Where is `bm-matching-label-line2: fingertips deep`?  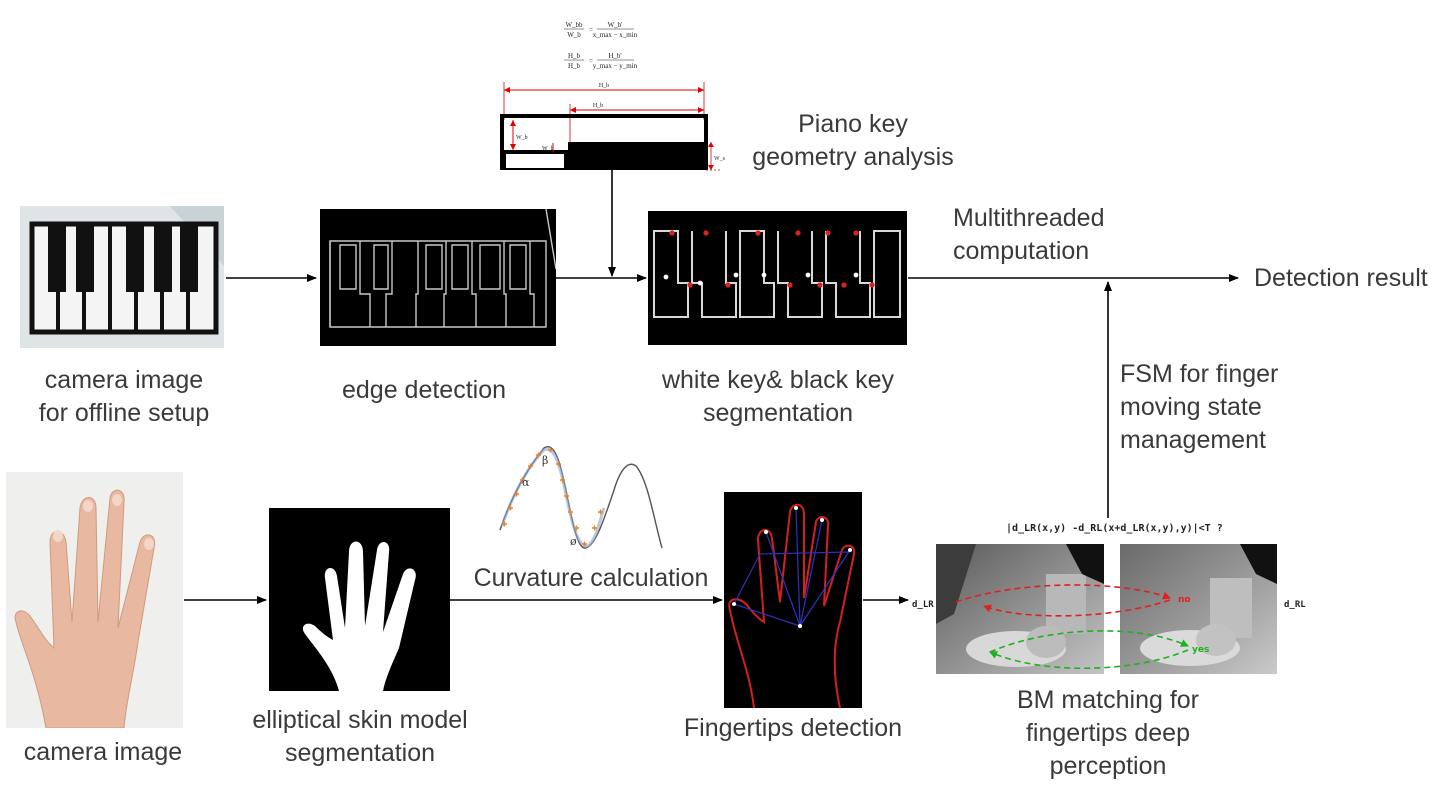 bm-matching-label-line2: fingertips deep is located at coordinates (1107, 733).